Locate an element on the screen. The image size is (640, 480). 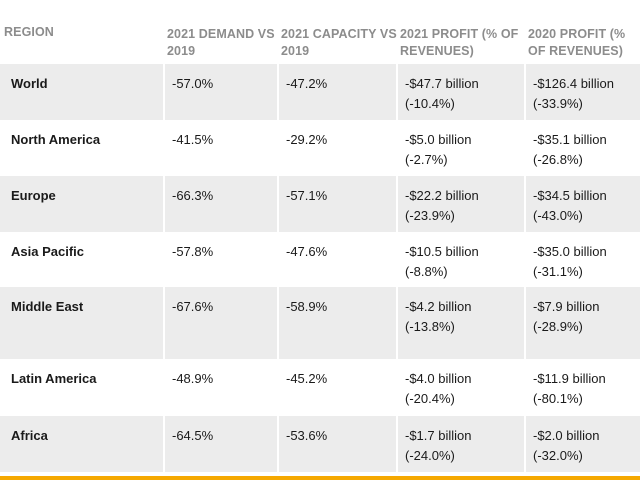
demand-cell: -66.3% is located at coordinates (220, 204).